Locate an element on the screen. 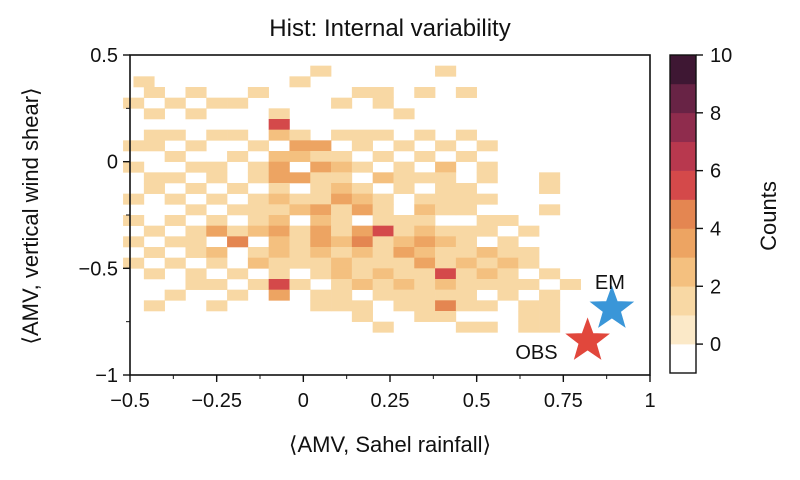 This screenshot has width=800, height=480. colorbar-tick-label: 8 is located at coordinates (715, 114).